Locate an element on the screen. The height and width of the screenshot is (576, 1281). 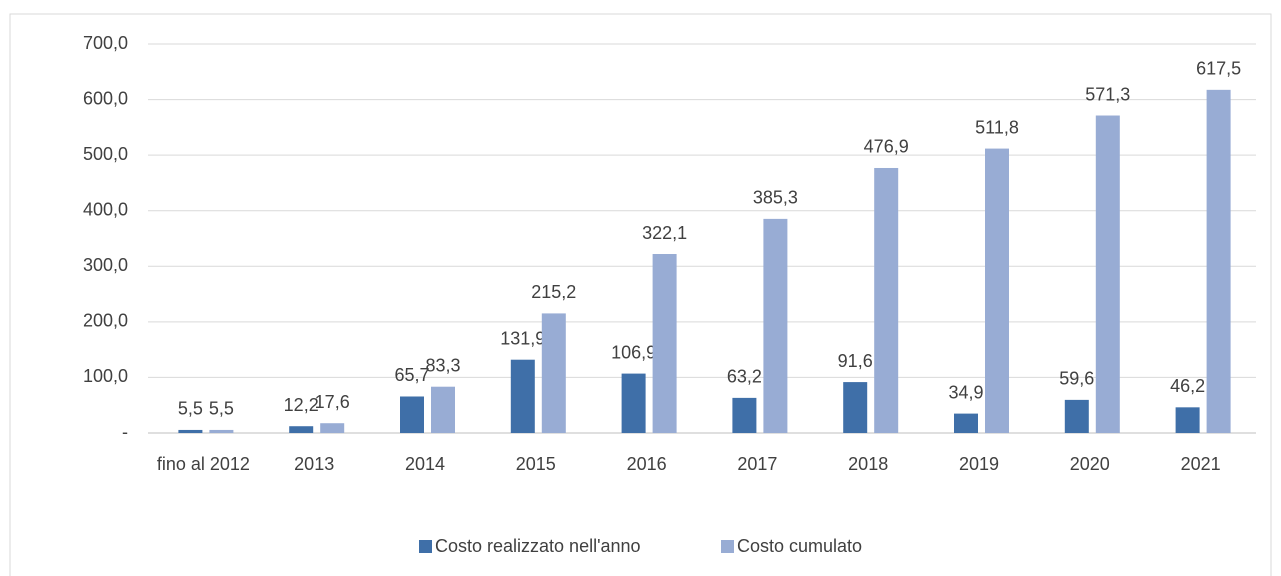
x-tick-label: 2020 is located at coordinates (1090, 464).